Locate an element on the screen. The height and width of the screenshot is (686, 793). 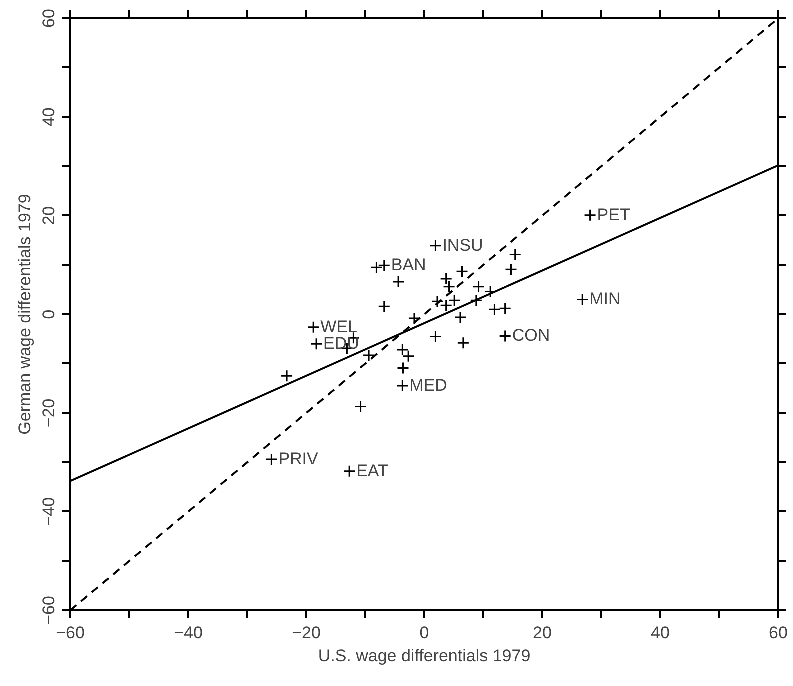
x-tick-label: −40 is located at coordinates (188, 633).